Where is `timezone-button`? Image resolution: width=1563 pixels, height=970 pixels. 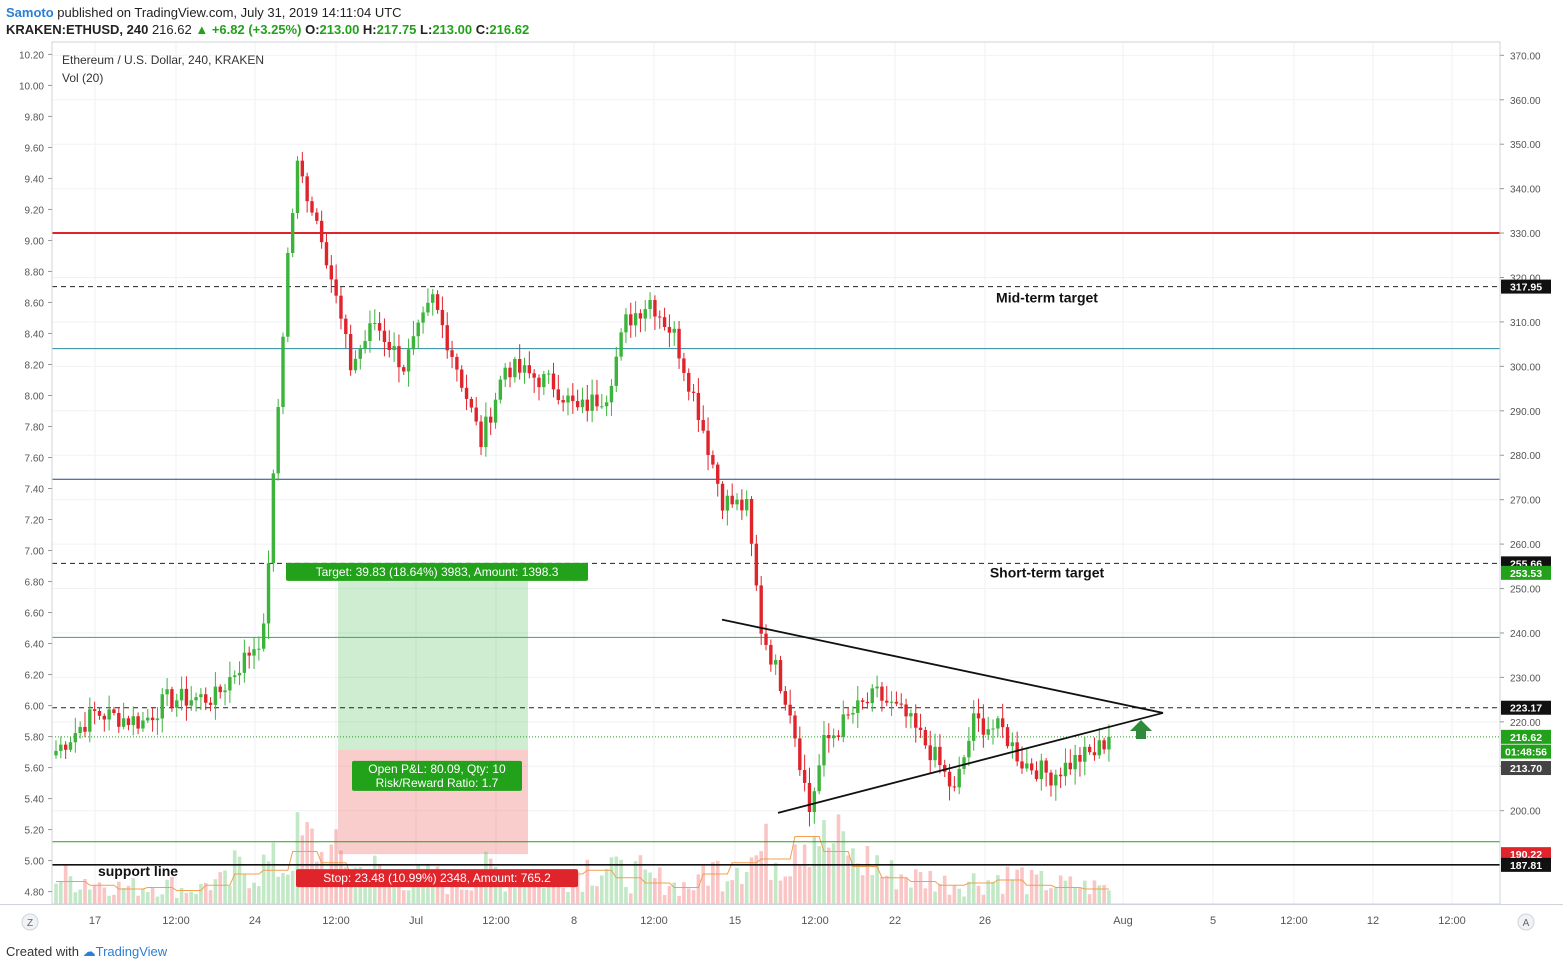 timezone-button is located at coordinates (30, 922).